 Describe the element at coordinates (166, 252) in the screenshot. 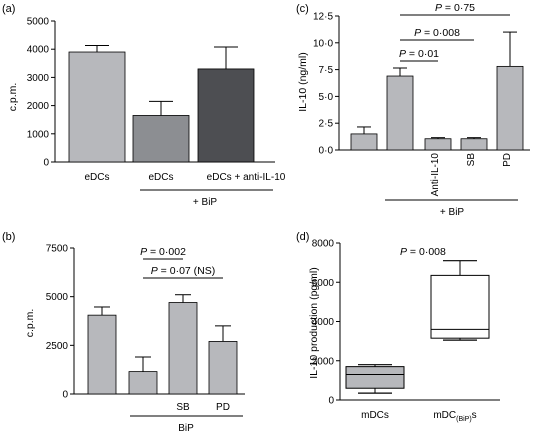

I see `panel-b-comparison-value: = 0·002` at that location.